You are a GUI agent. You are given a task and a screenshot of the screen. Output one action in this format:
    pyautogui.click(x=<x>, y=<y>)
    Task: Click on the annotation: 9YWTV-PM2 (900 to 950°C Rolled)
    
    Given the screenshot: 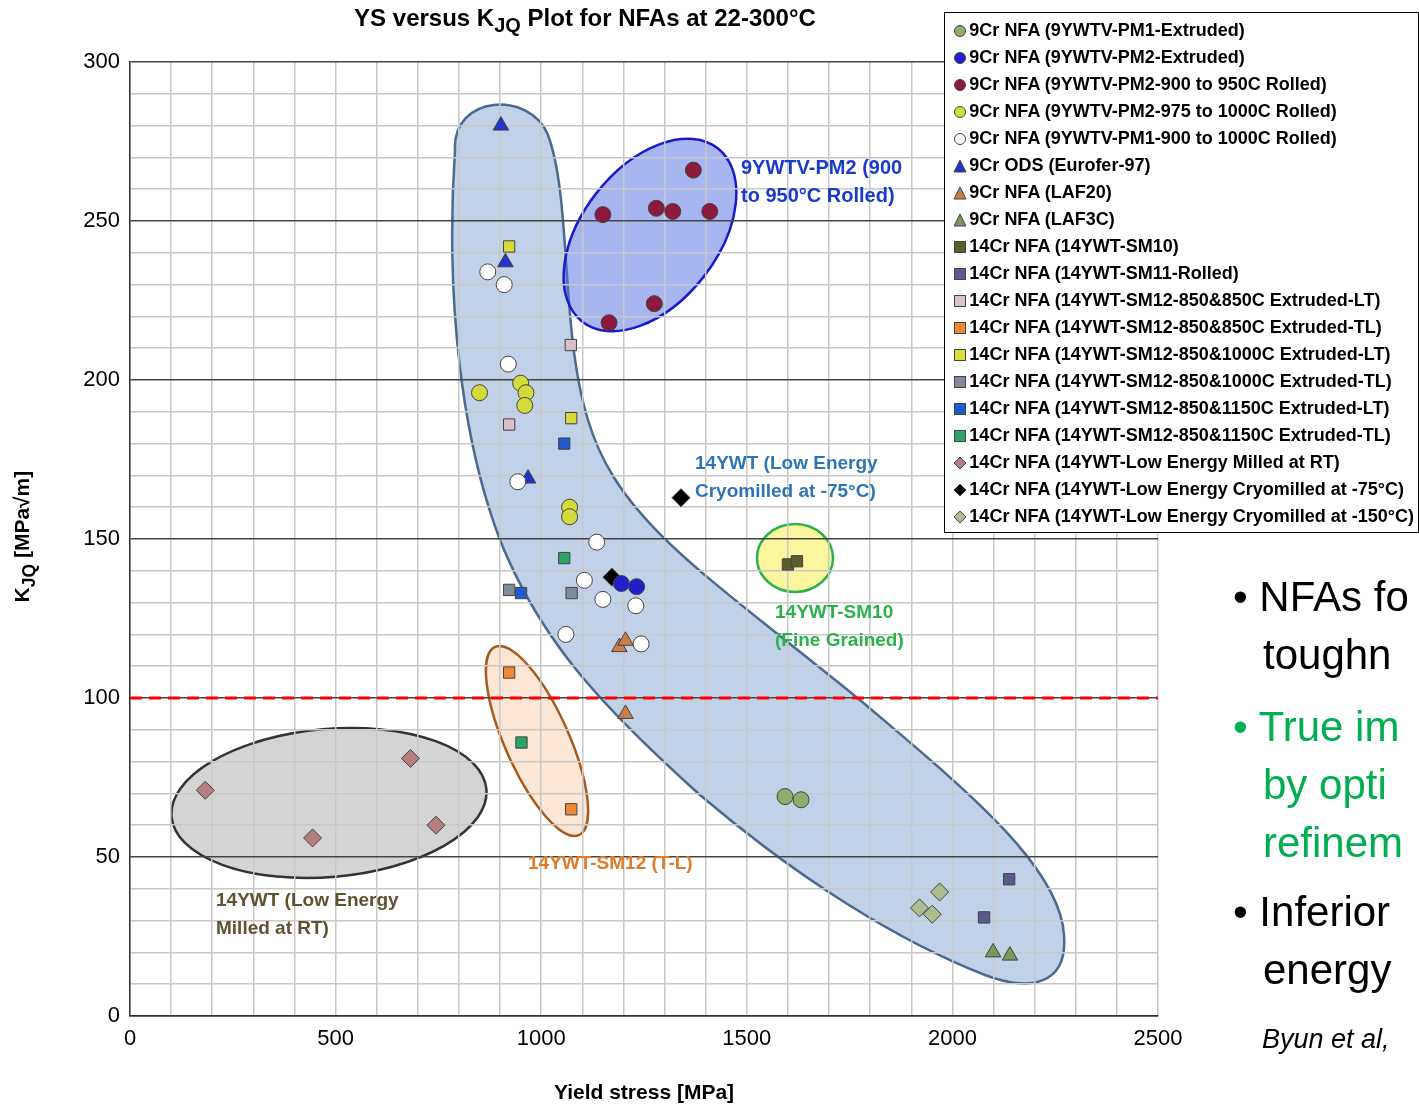 What is the action you would take?
    pyautogui.click(x=822, y=181)
    